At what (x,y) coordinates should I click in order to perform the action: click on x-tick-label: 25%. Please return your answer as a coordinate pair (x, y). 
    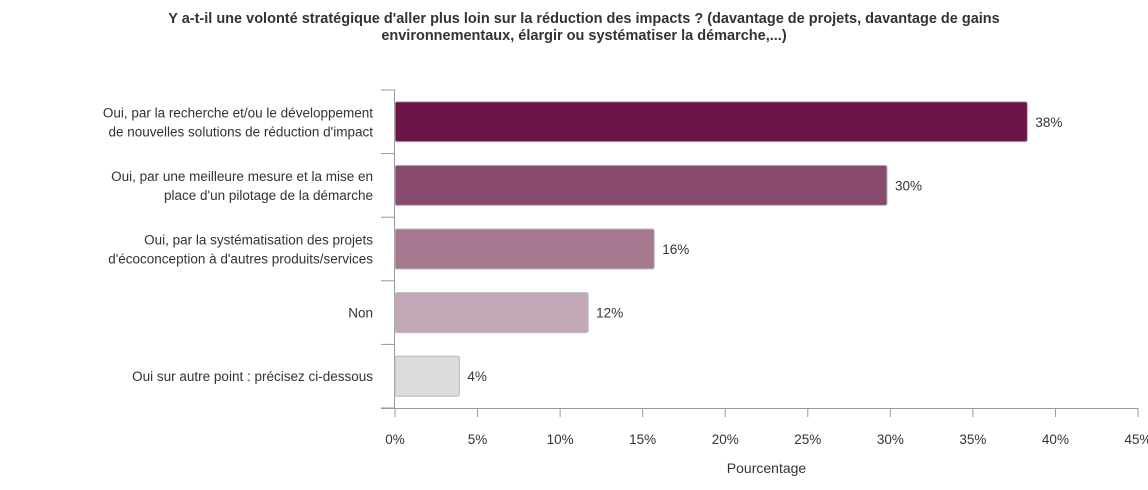
    Looking at the image, I should click on (807, 439).